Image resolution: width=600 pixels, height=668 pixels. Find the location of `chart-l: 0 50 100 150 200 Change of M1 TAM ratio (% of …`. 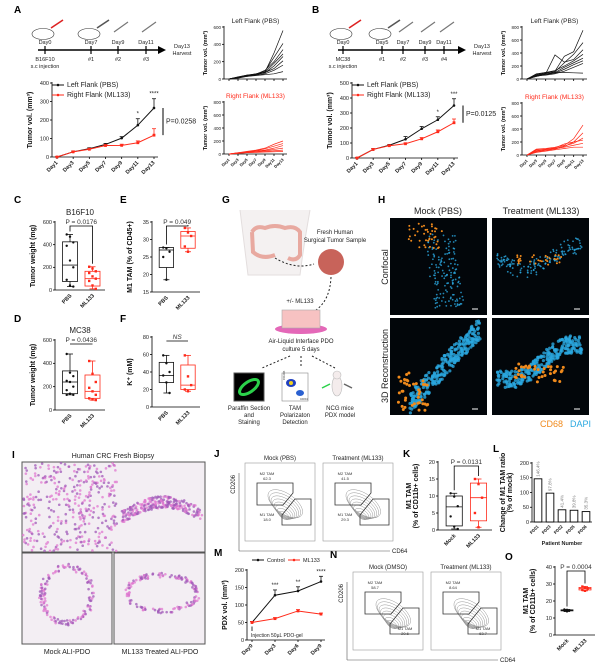

chart-l: 0 50 100 150 200 Change of M1 TAM ratio (% of … is located at coordinates (546, 500).